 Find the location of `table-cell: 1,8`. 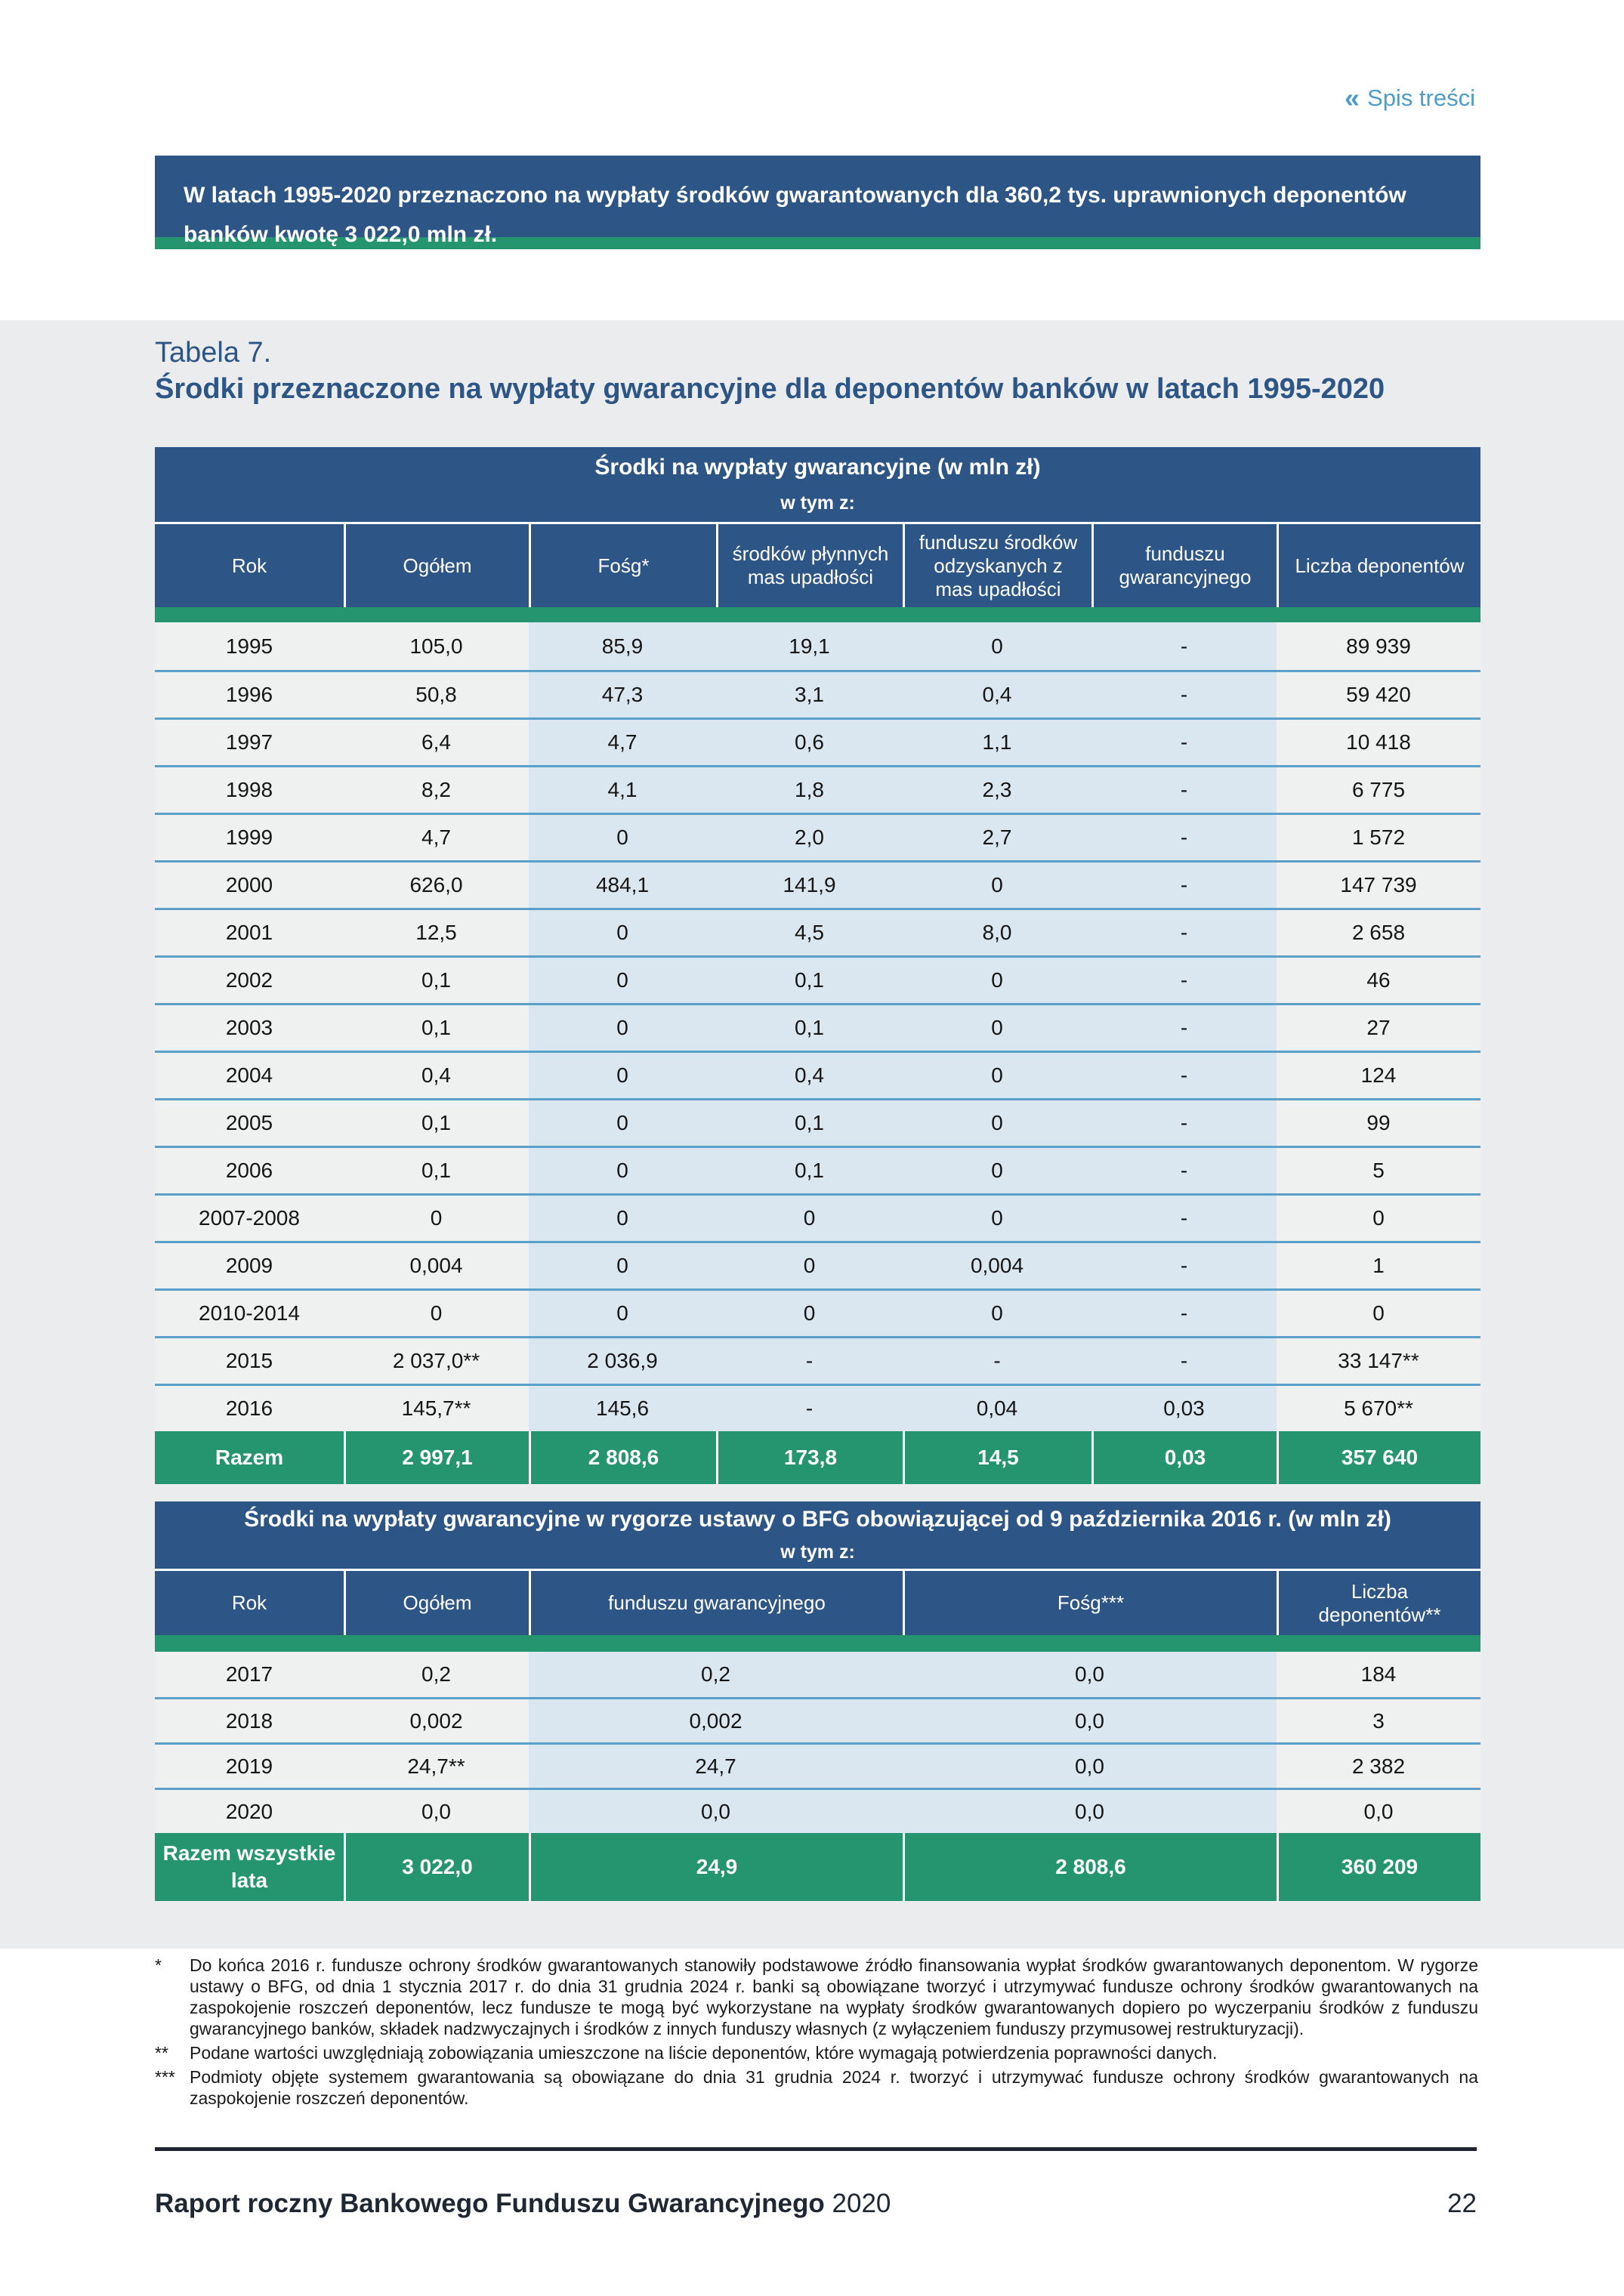

table-cell: 1,8 is located at coordinates (809, 790).